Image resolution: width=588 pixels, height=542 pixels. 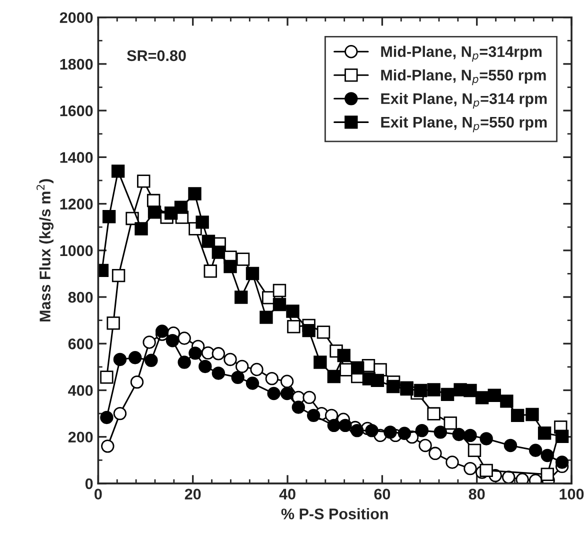 I want to click on y-tick-label: 1000, so click(x=76, y=250).